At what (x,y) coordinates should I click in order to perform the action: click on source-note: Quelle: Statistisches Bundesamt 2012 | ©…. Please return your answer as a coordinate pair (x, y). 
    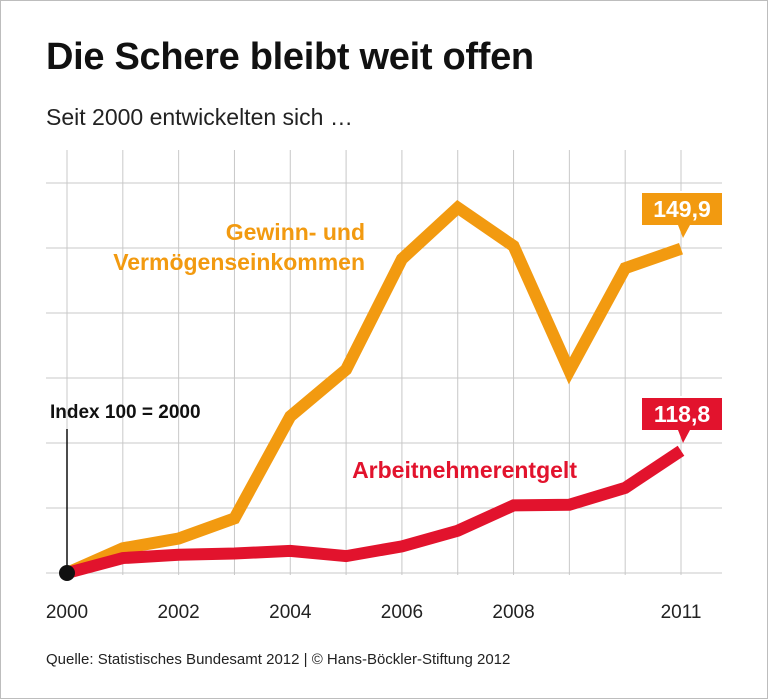
    Looking at the image, I should click on (278, 659).